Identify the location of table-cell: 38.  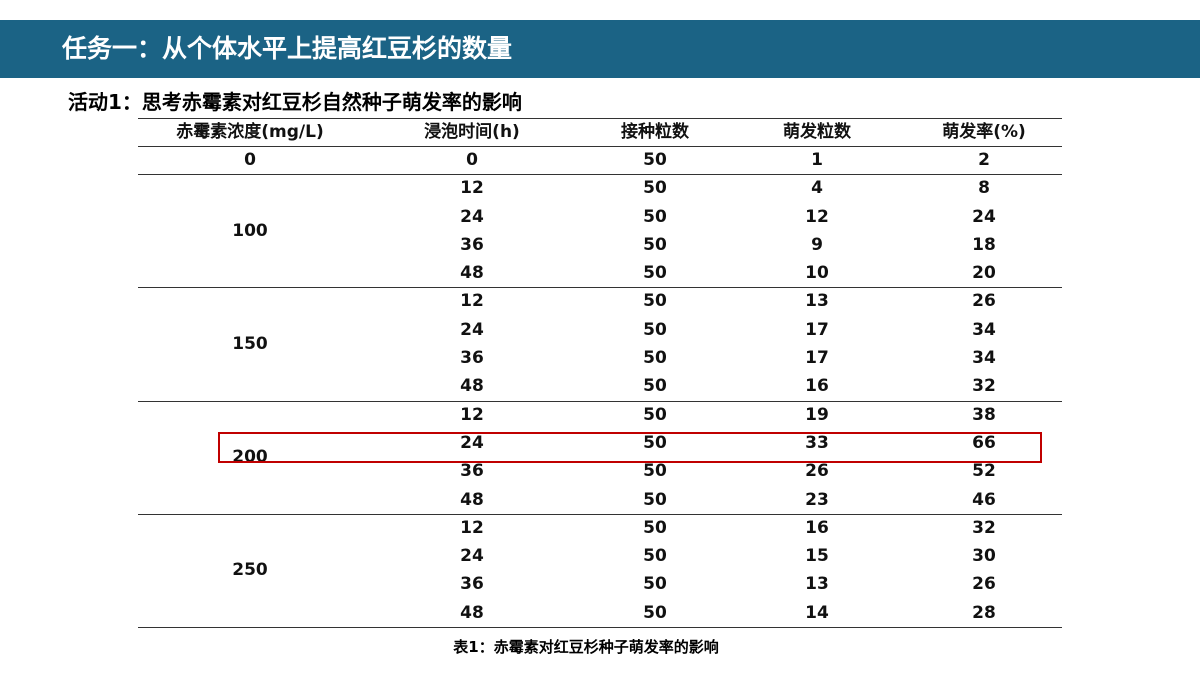
(984, 414).